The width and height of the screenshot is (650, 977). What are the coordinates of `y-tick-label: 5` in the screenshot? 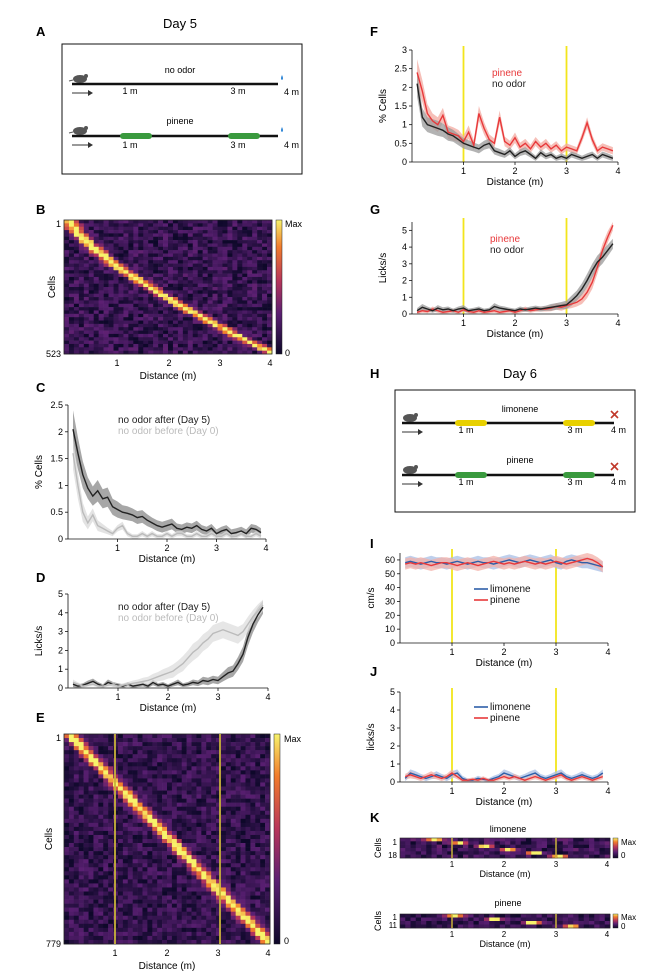 It's located at (60, 594).